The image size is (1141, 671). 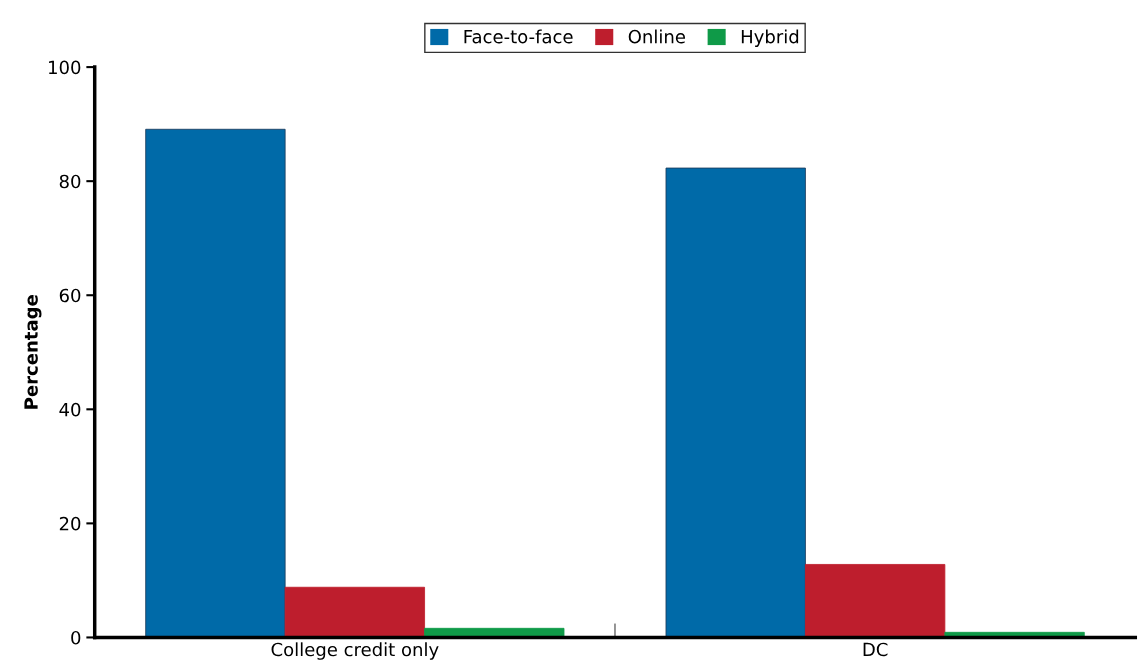 What do you see at coordinates (70, 523) in the screenshot?
I see `y-tick-label: 20` at bounding box center [70, 523].